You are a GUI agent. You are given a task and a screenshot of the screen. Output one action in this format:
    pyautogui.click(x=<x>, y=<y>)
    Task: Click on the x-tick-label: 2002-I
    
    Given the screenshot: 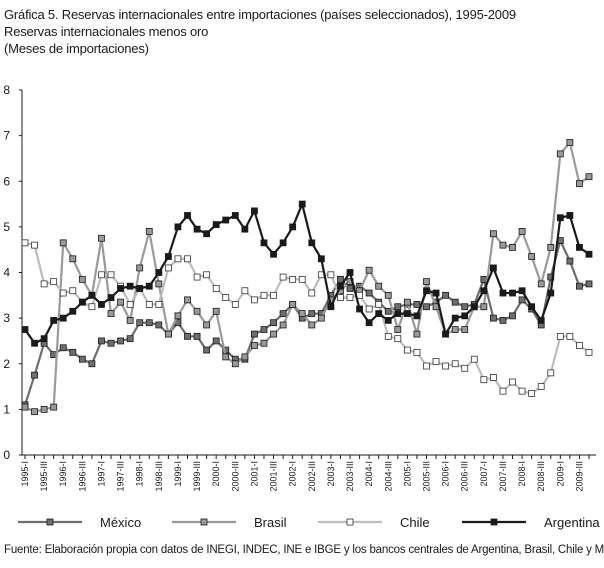 What is the action you would take?
    pyautogui.click(x=293, y=474)
    